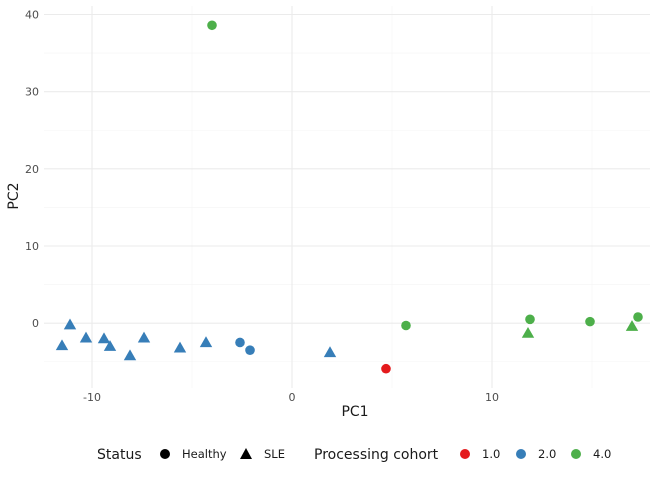 Image resolution: width=672 pixels, height=480 pixels. I want to click on legend-label-healthy: Healthy, so click(204, 454).